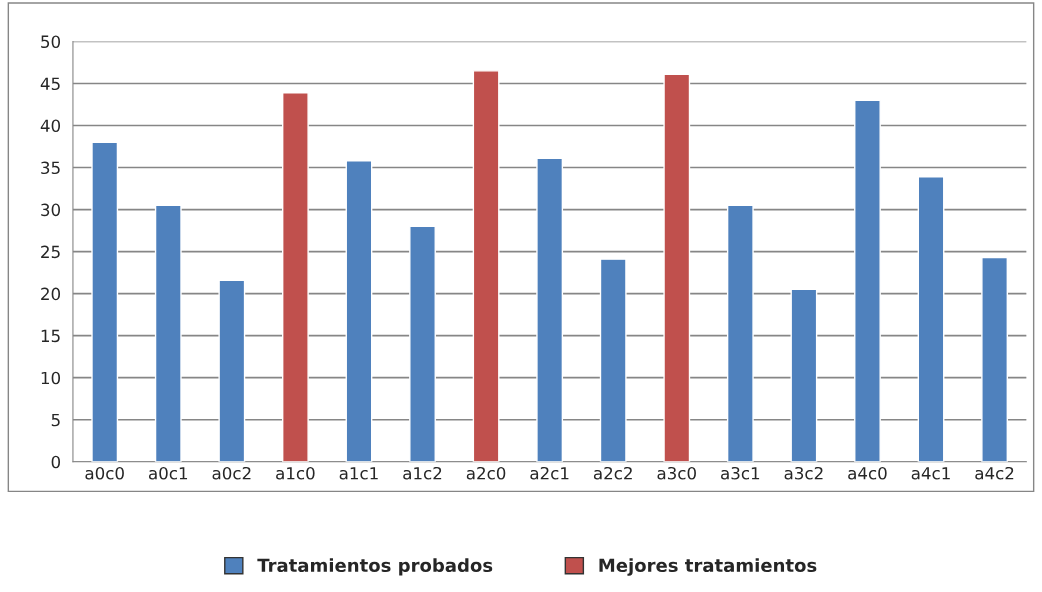 Image resolution: width=1042 pixels, height=592 pixels. What do you see at coordinates (612, 473) in the screenshot?
I see `x-tick-label: a2c2` at bounding box center [612, 473].